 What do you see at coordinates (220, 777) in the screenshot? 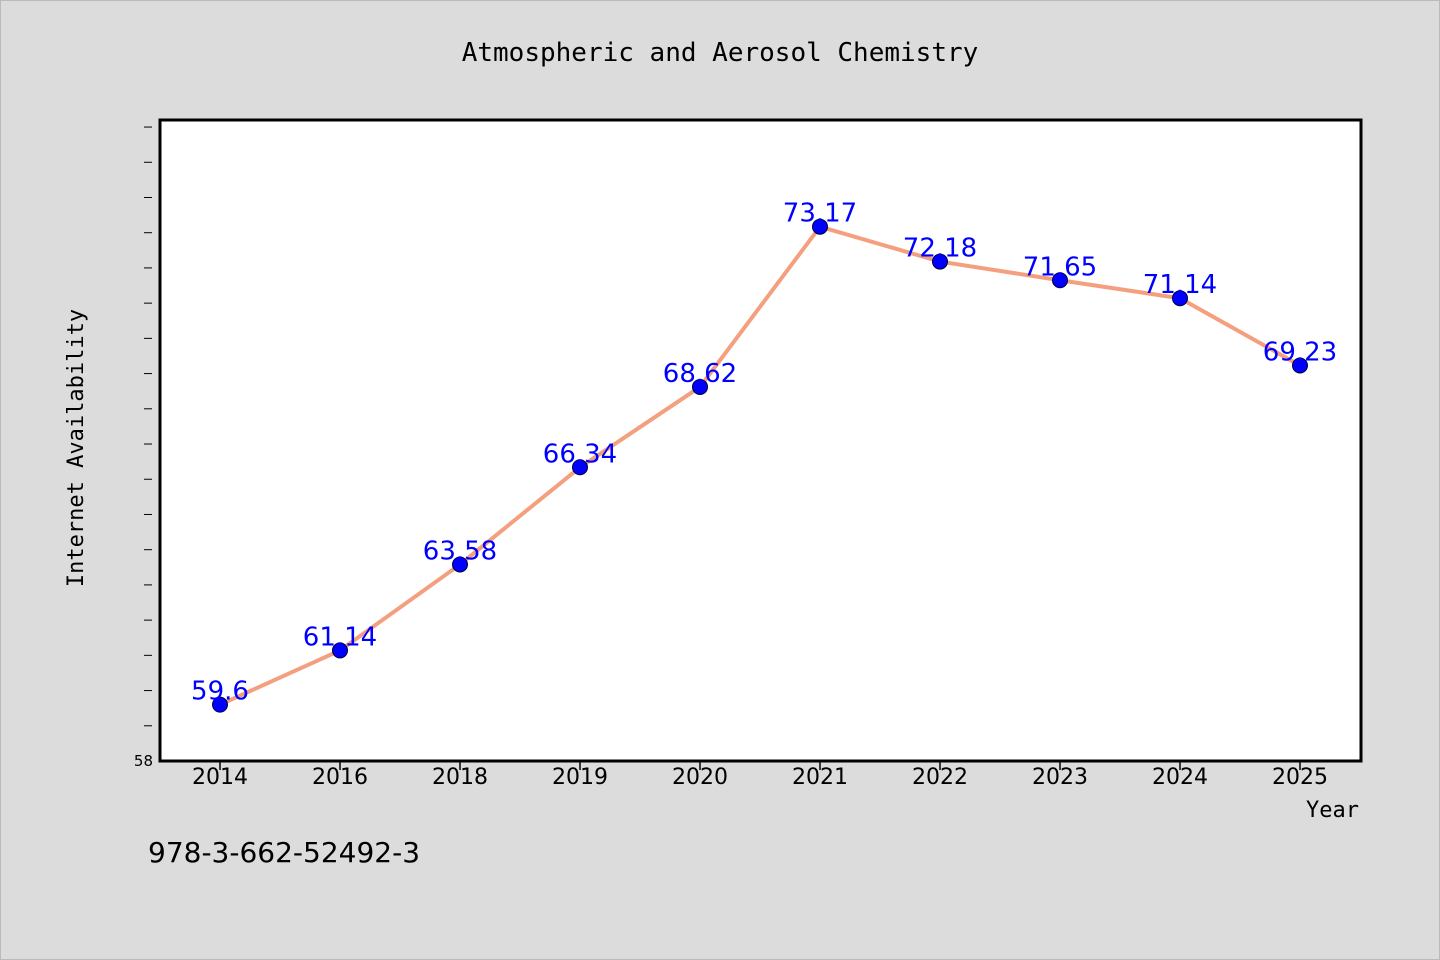
I see `x-tick-label: 2014` at bounding box center [220, 777].